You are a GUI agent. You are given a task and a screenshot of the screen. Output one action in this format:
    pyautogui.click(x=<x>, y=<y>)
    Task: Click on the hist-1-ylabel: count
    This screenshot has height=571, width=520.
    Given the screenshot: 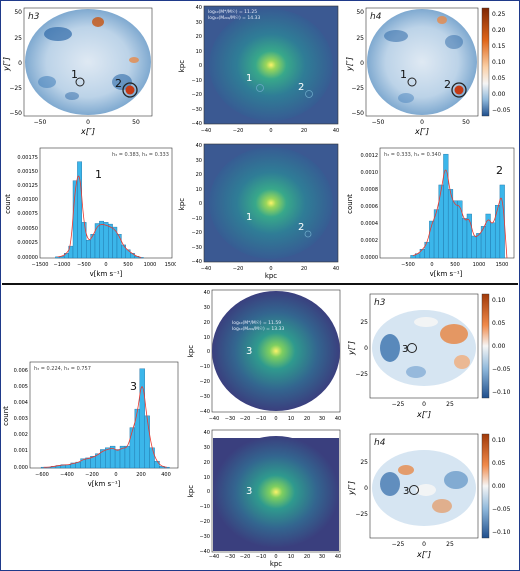 What is the action you would take?
    pyautogui.click(x=8, y=204)
    